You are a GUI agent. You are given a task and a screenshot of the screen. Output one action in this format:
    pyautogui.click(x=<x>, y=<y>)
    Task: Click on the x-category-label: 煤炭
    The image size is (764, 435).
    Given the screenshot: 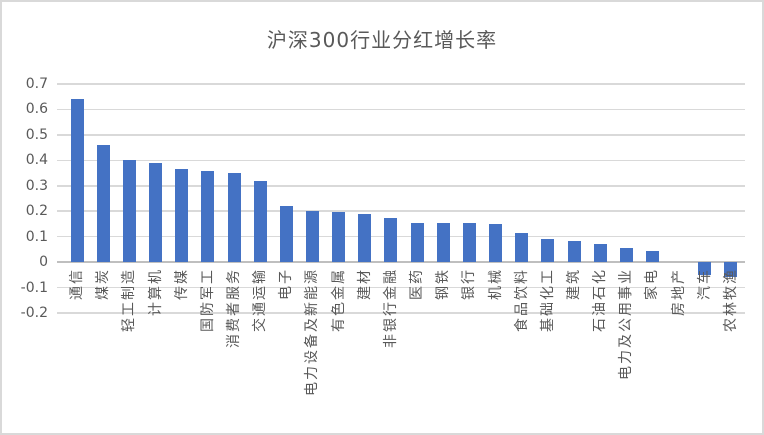 What is the action you would take?
    pyautogui.click(x=103, y=284)
    